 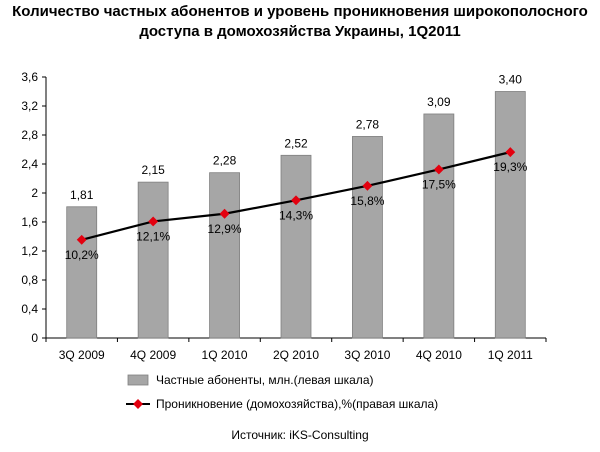 I want to click on legend-bar-label: Частные абоненты, млн.(левая шкала), so click(x=264, y=380).